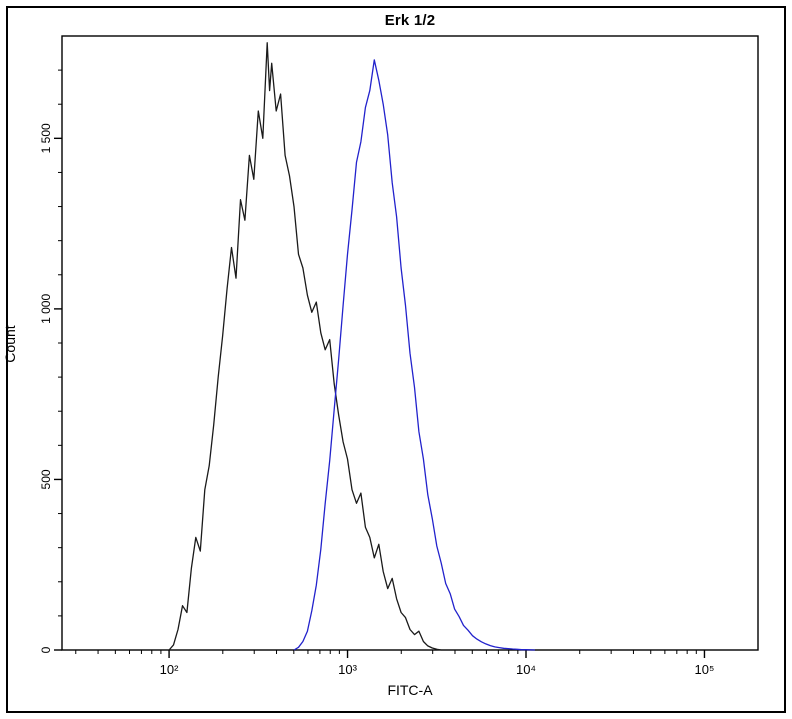 The image size is (792, 719). What do you see at coordinates (705, 669) in the screenshot?
I see `x-tick-label: 10⁵` at bounding box center [705, 669].